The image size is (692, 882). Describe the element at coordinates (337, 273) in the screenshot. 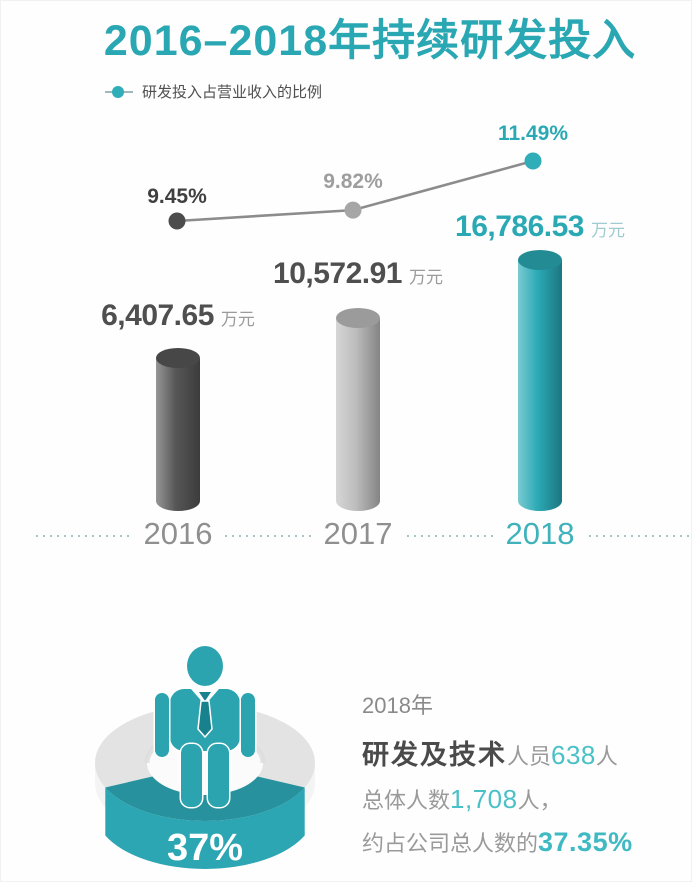

I see `bar-value-number: 10,572.91` at that location.